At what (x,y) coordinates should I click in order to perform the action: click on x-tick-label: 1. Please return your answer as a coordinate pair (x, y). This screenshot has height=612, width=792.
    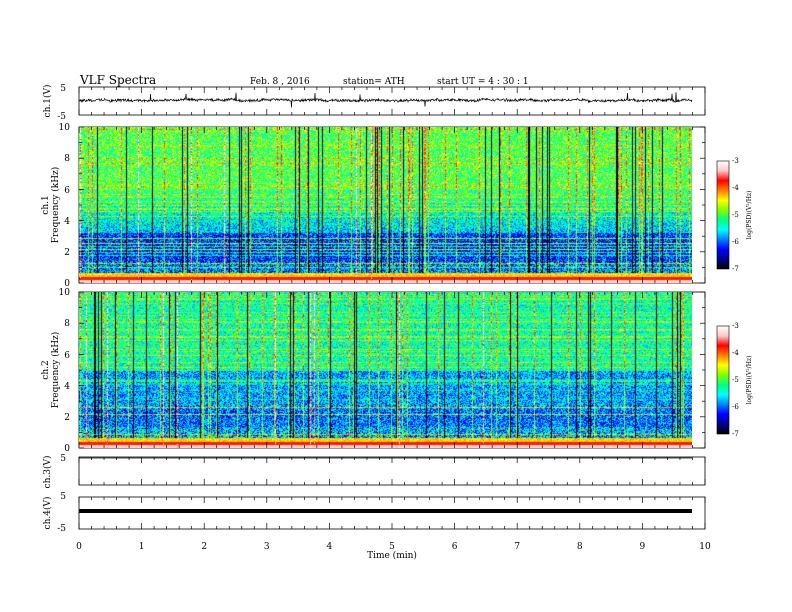
    Looking at the image, I should click on (142, 547).